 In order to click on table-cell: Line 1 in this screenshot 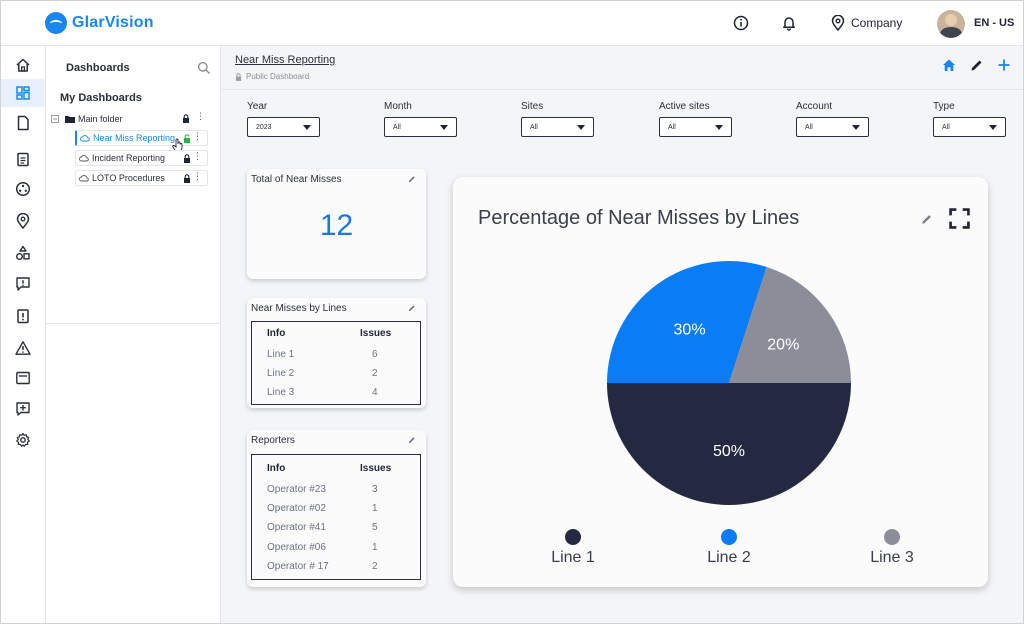, I will do `click(281, 354)`.